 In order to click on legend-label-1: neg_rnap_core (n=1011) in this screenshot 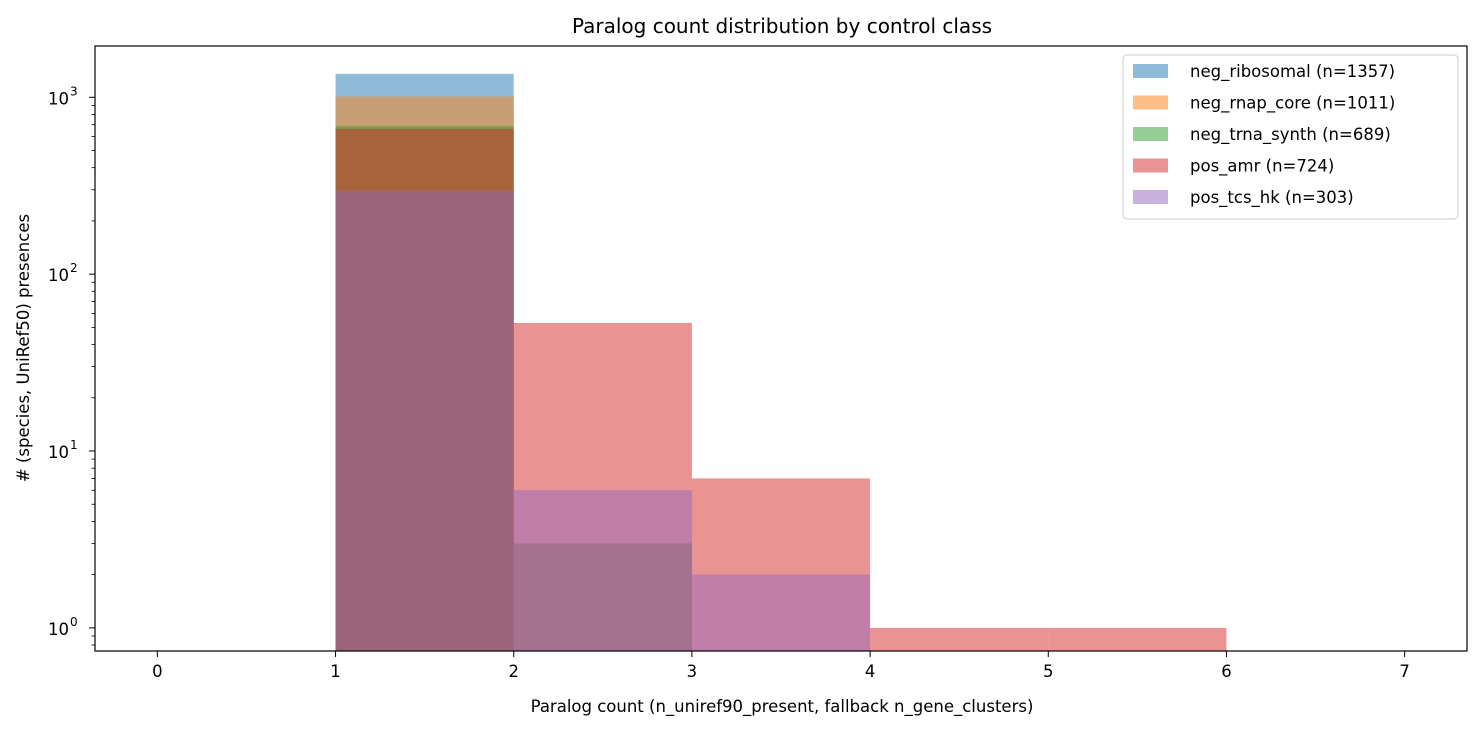, I will do `click(1292, 104)`.